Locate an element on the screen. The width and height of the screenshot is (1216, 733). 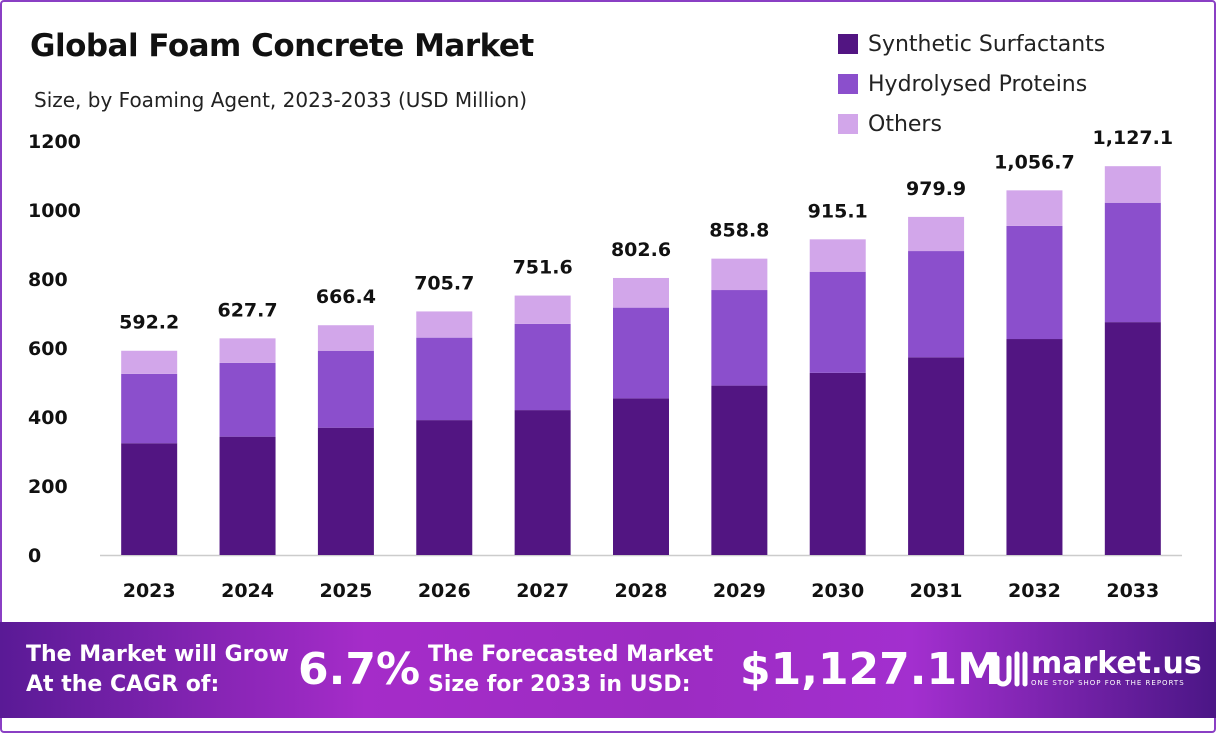
market-us-logo: market.us ONE STOP SHOP FOR THE REPORTS is located at coordinates (1088, 666).